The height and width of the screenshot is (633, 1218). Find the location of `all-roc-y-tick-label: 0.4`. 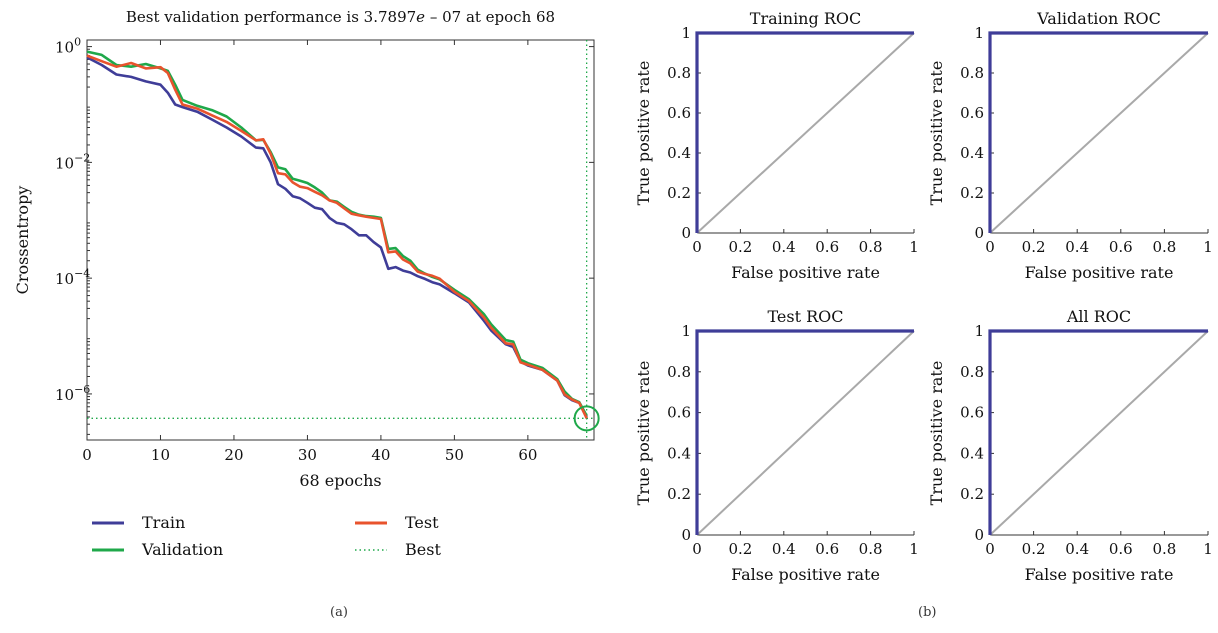

all-roc-y-tick-label: 0.4 is located at coordinates (972, 453).